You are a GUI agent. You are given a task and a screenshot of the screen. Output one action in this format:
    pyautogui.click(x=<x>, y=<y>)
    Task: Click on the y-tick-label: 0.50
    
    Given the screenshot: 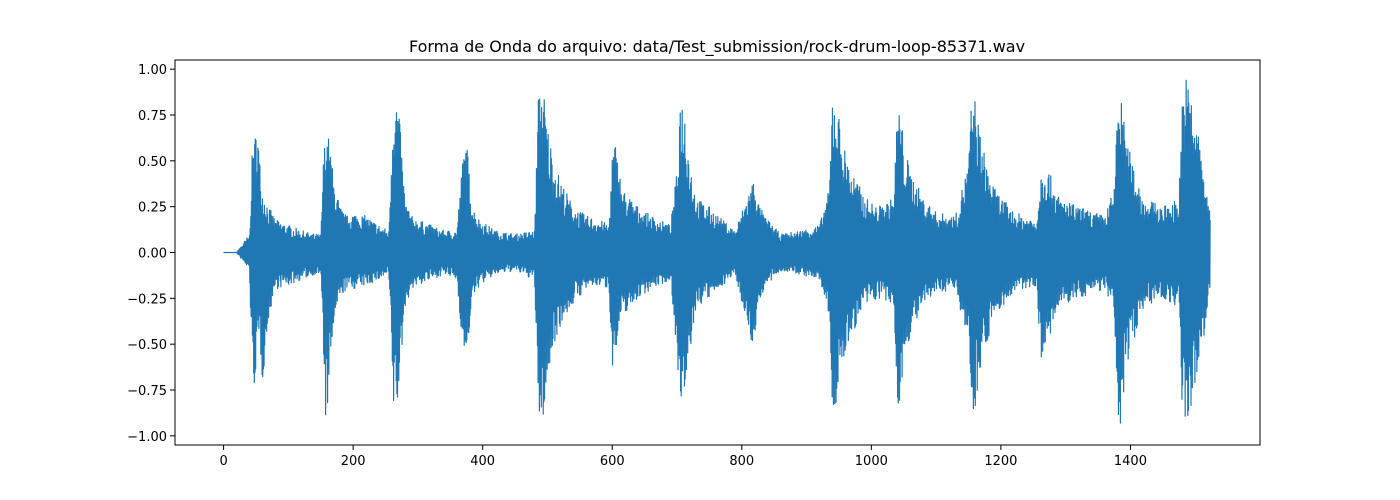 What is the action you would take?
    pyautogui.click(x=152, y=162)
    